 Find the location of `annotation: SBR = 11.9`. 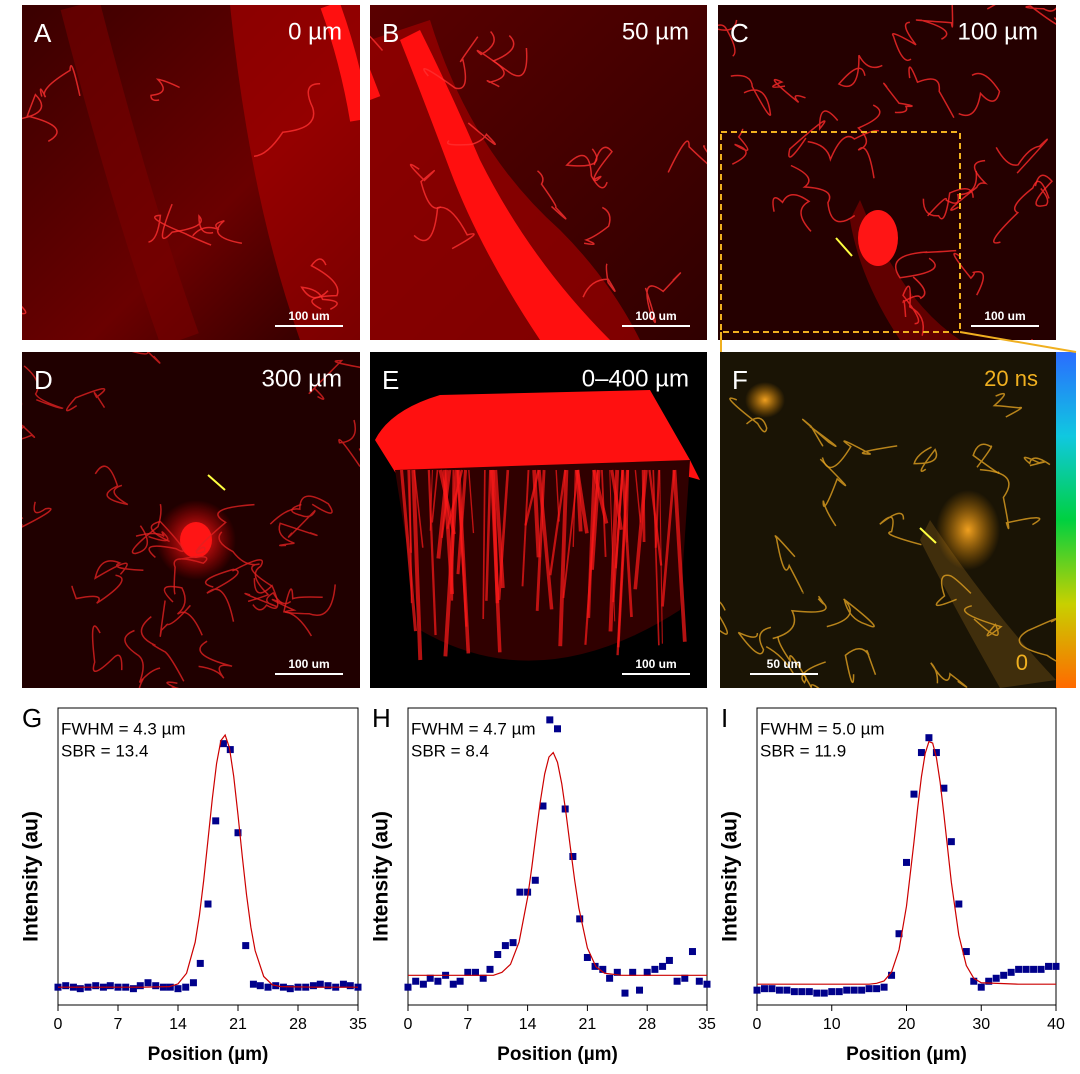

annotation: SBR = 11.9 is located at coordinates (803, 750).